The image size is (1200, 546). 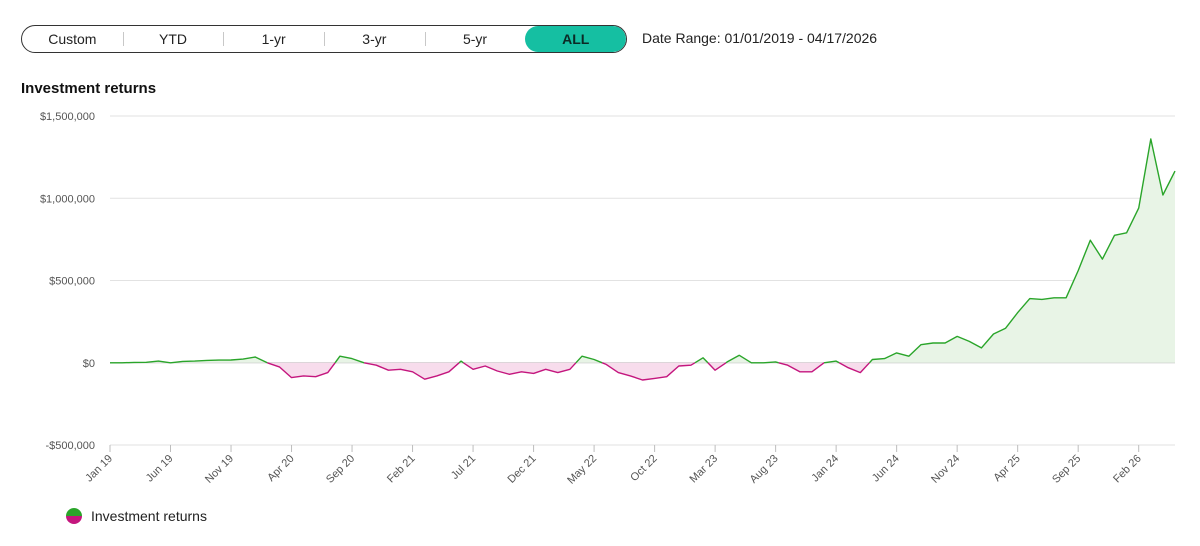 I want to click on range-button-custom: Custom, so click(x=72, y=39).